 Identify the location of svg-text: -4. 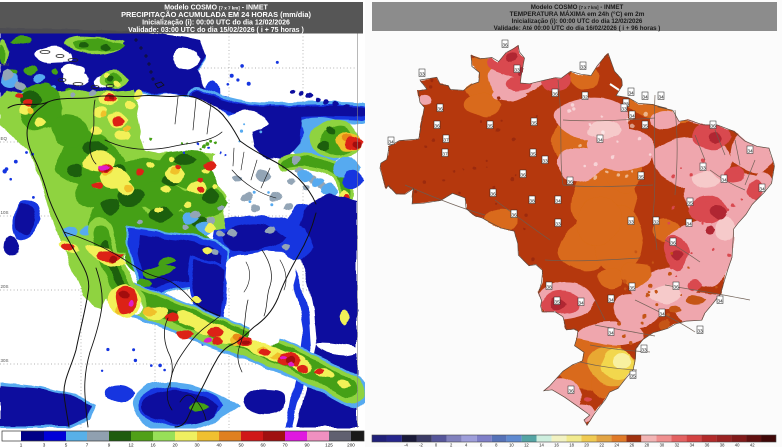
(406, 445).